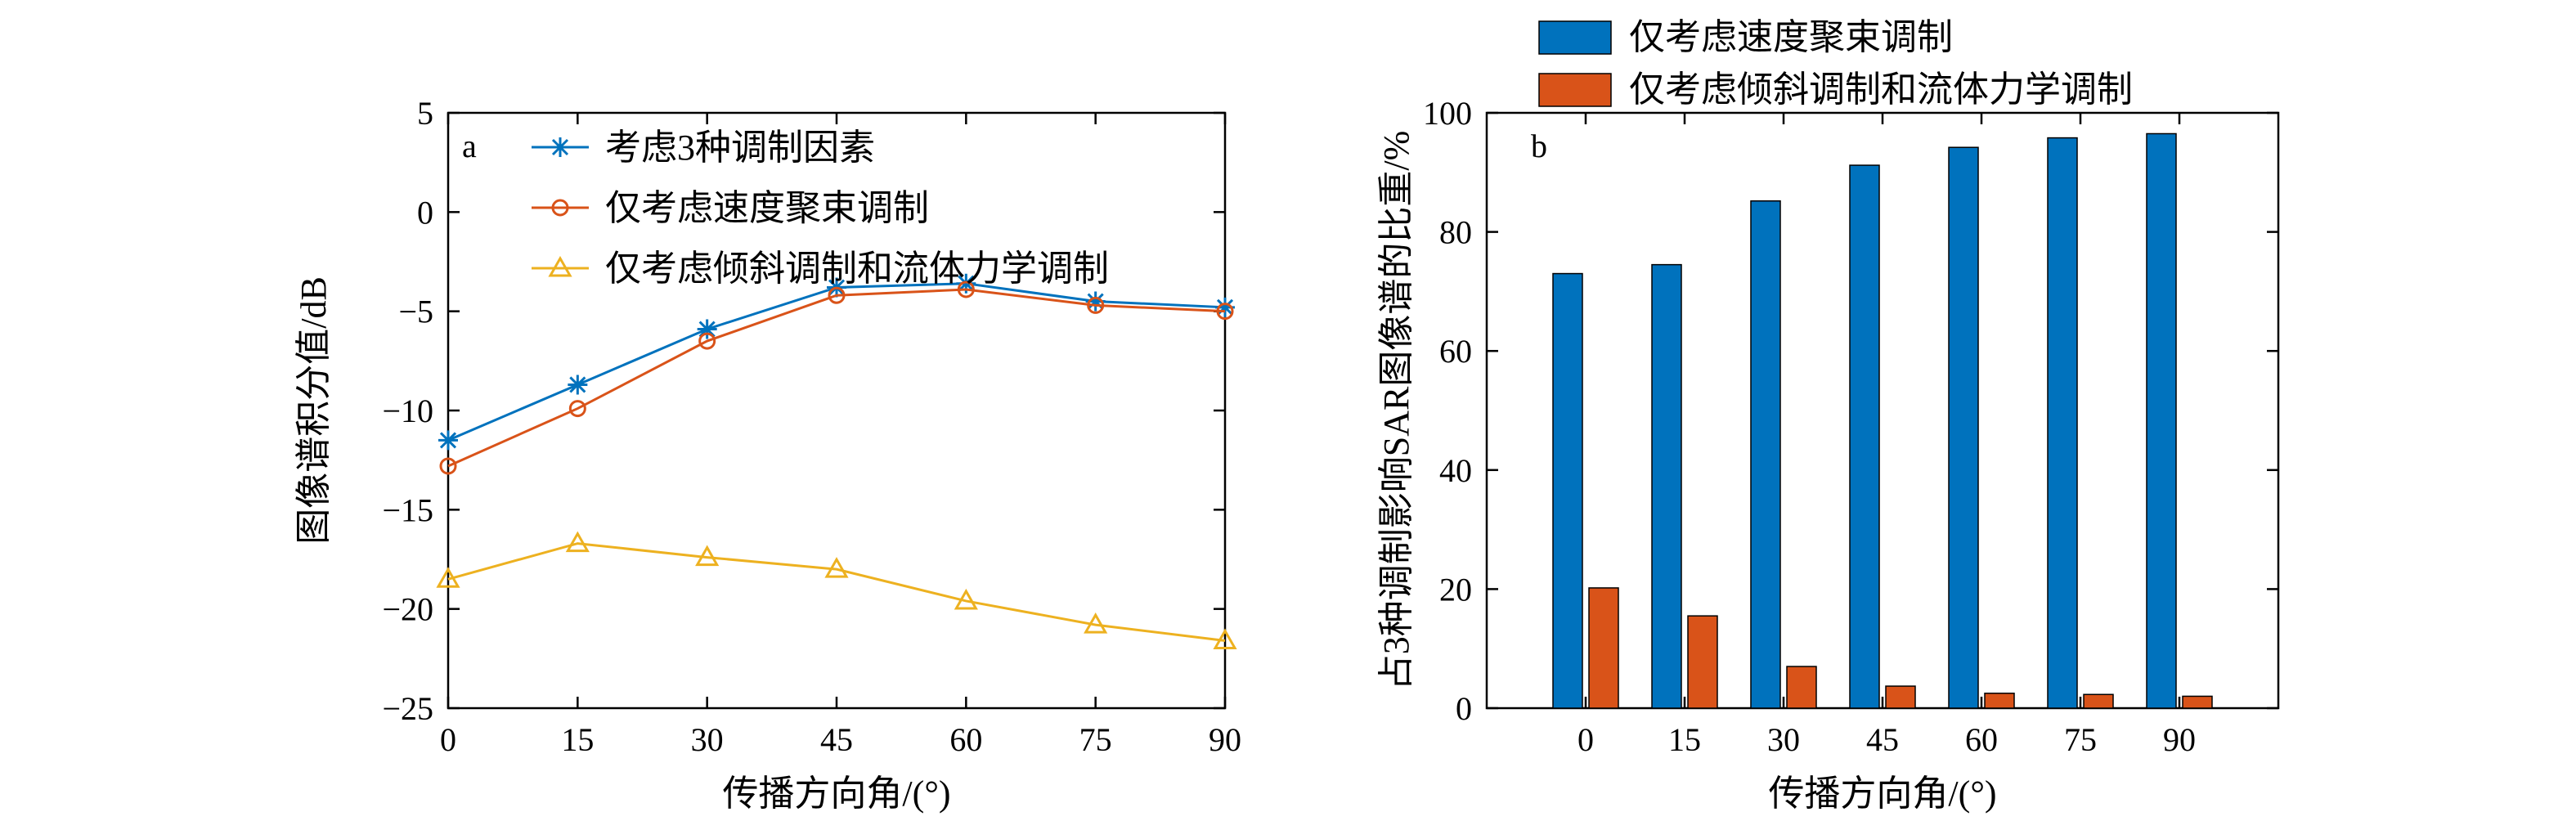  I want to click on y-axis-label: 占3种调制影响SAR图像谱的比重/%, so click(1396, 410).